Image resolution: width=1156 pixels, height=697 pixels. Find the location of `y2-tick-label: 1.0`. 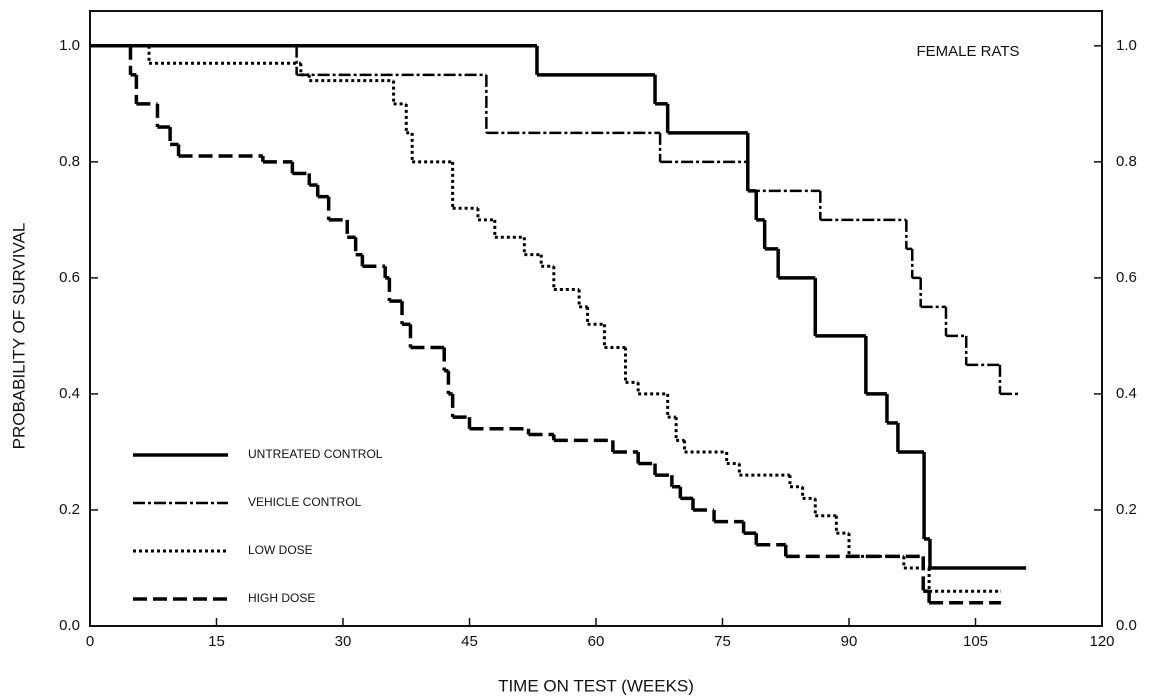

y2-tick-label: 1.0 is located at coordinates (1126, 45).